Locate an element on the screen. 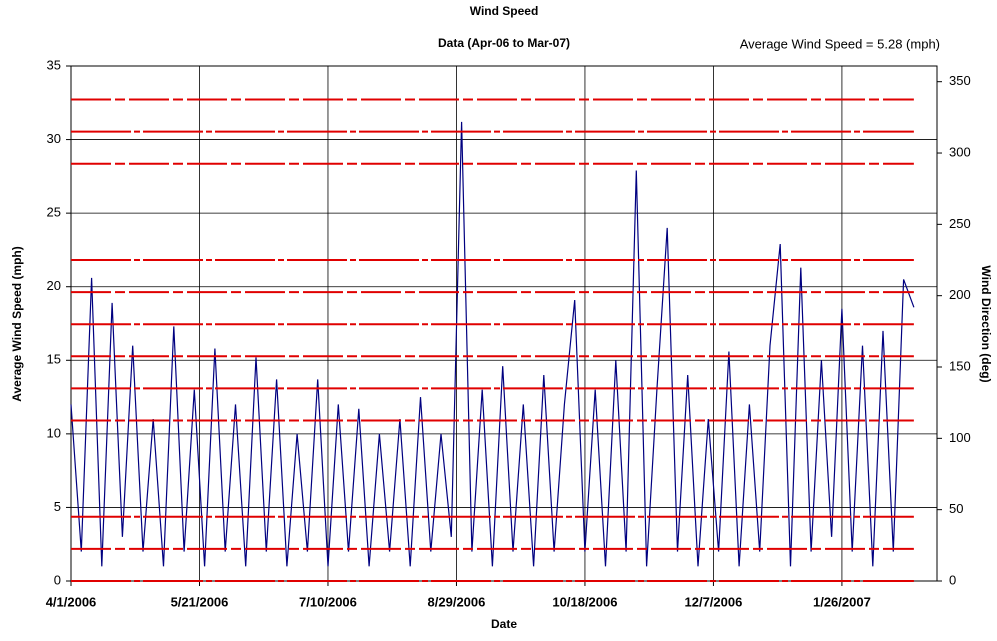 The image size is (997, 641). y2-tick-label: 50 is located at coordinates (956, 508).